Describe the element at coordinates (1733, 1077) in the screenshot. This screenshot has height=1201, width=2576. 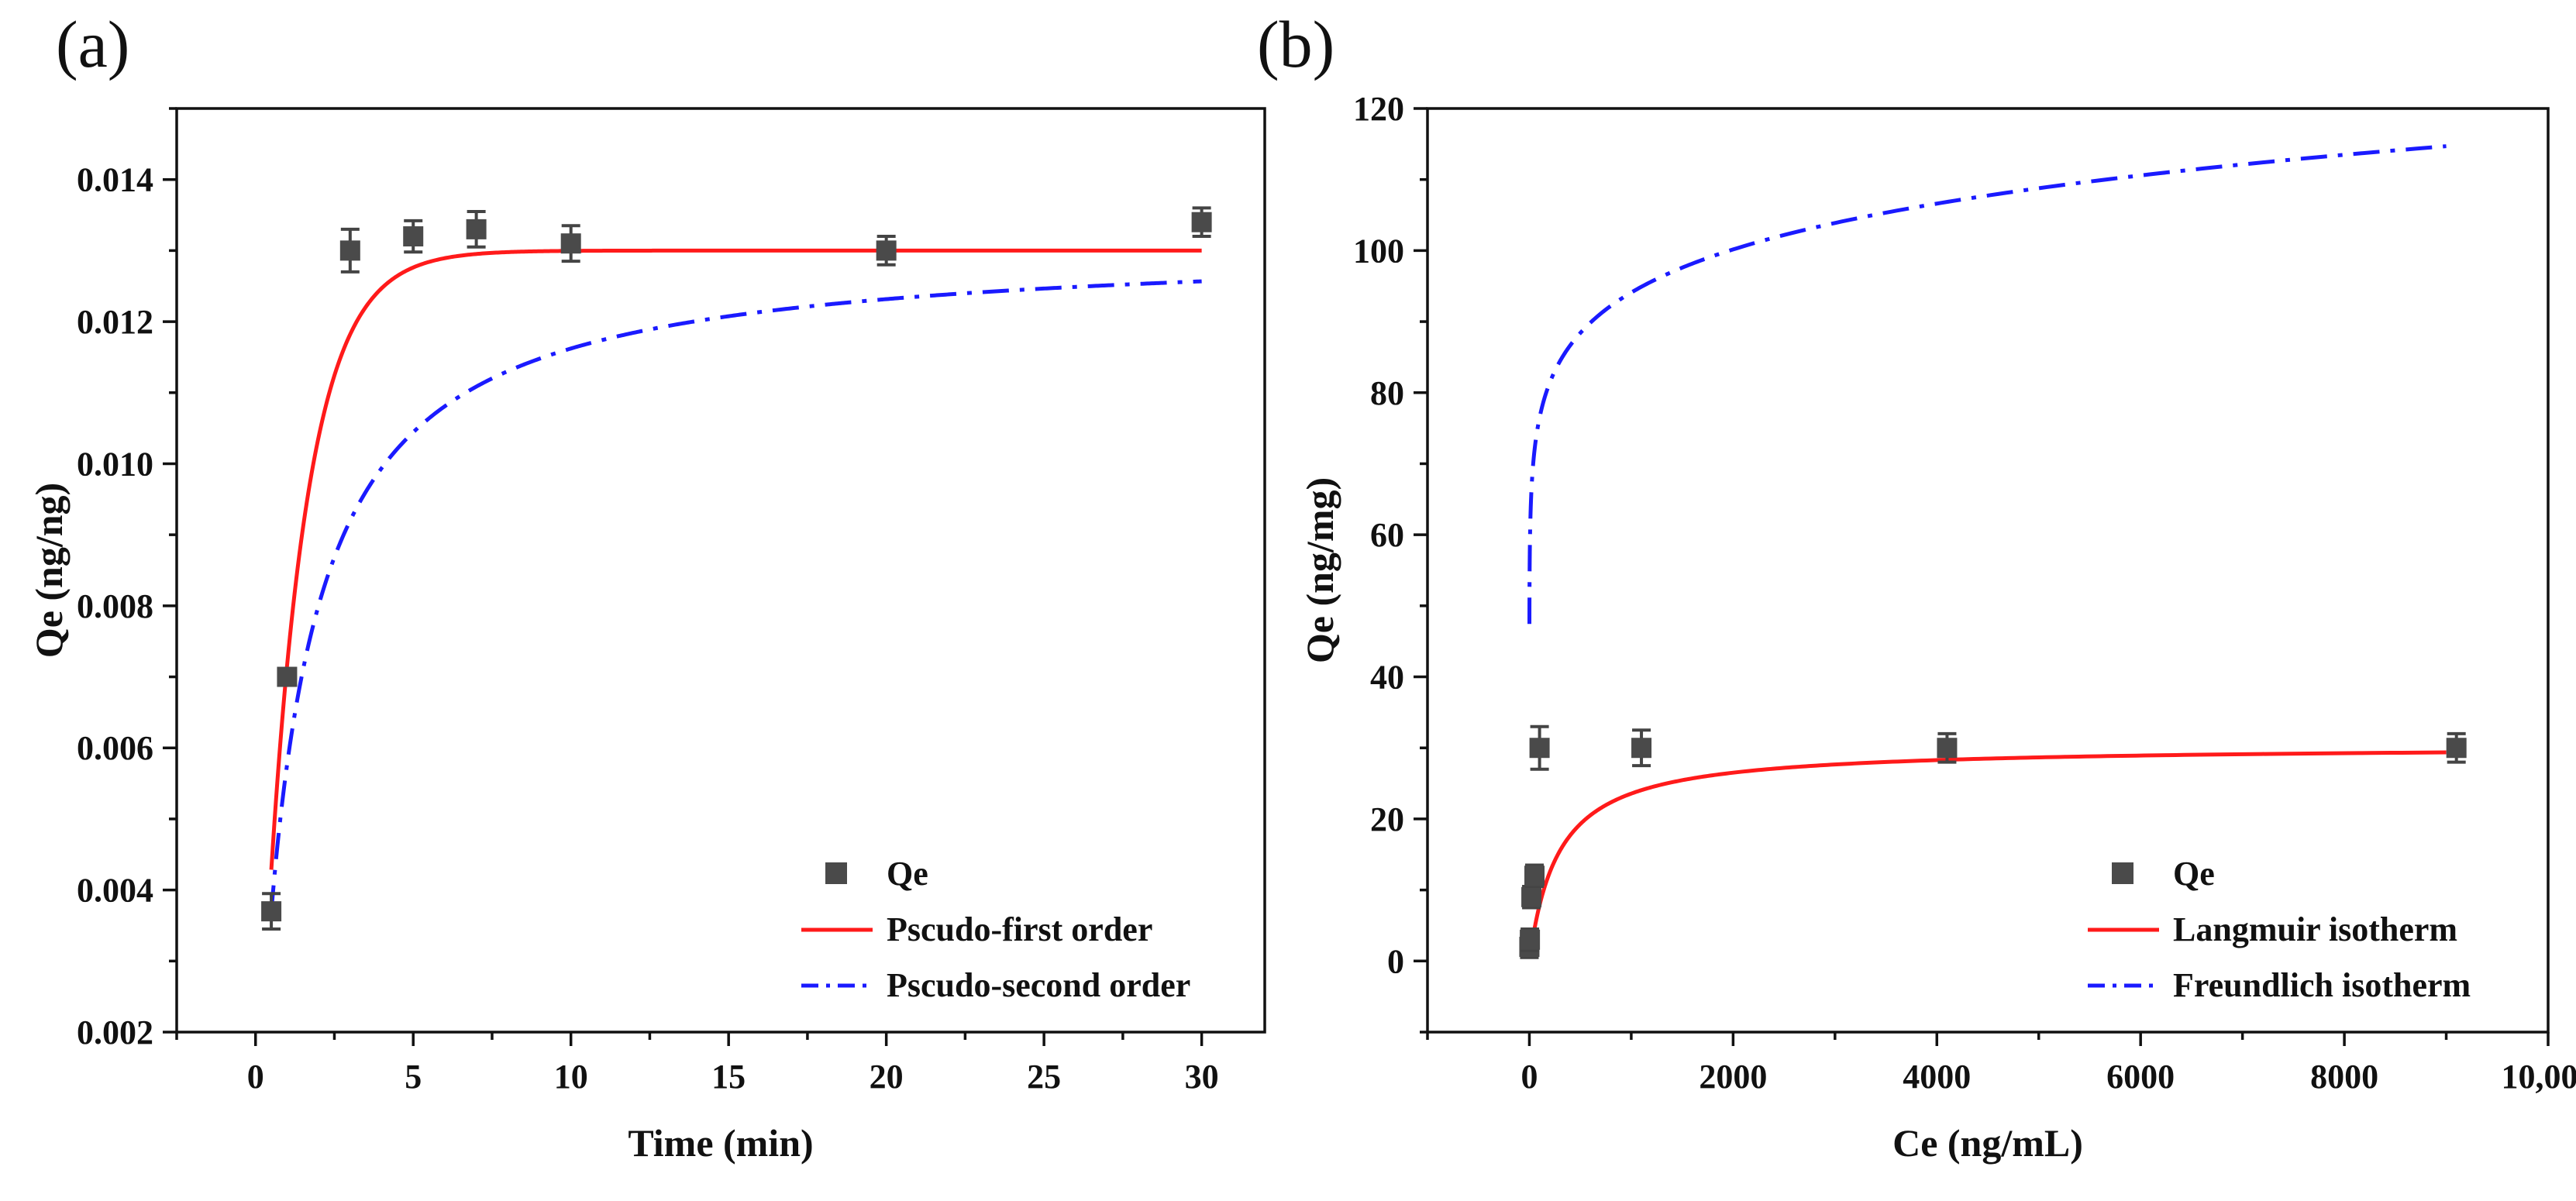
I see `x-tick-label: 2000` at that location.